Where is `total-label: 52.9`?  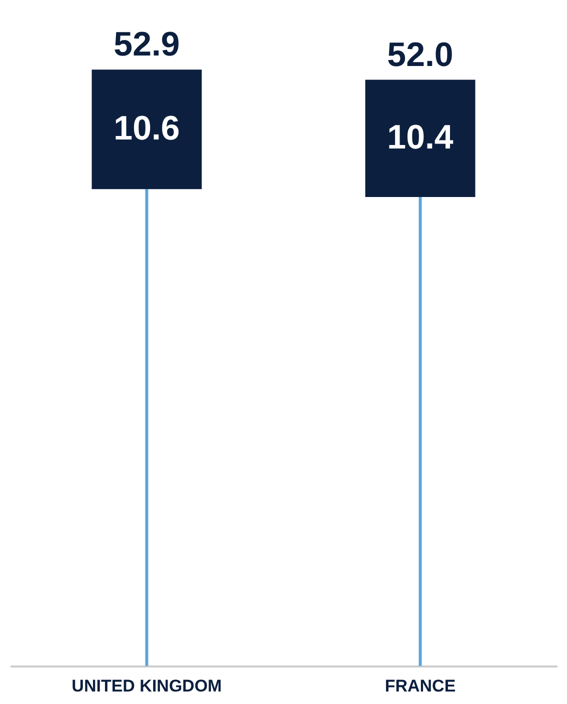 total-label: 52.9 is located at coordinates (147, 45).